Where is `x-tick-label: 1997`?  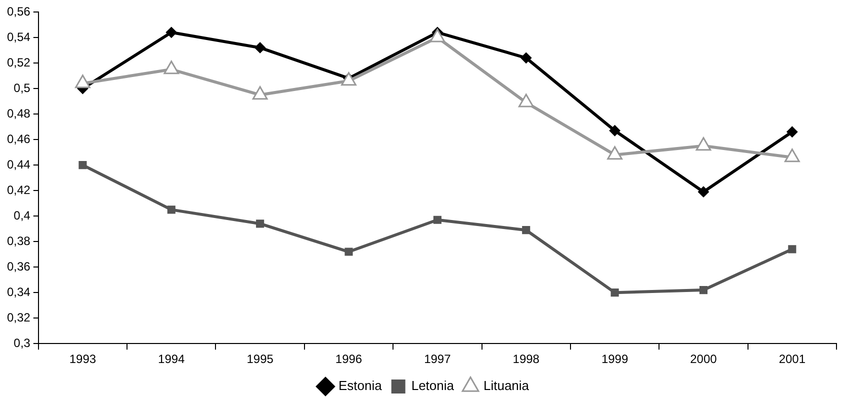 x-tick-label: 1997 is located at coordinates (438, 359).